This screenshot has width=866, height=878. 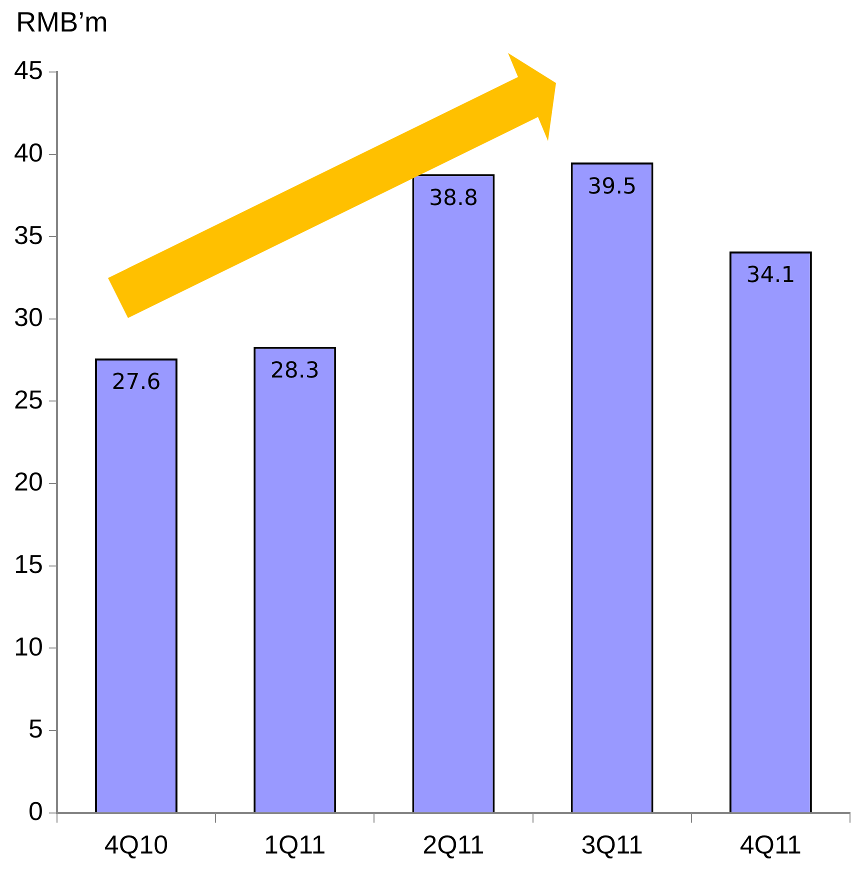 I want to click on y-axis-title: RMB’m, so click(x=62, y=22).